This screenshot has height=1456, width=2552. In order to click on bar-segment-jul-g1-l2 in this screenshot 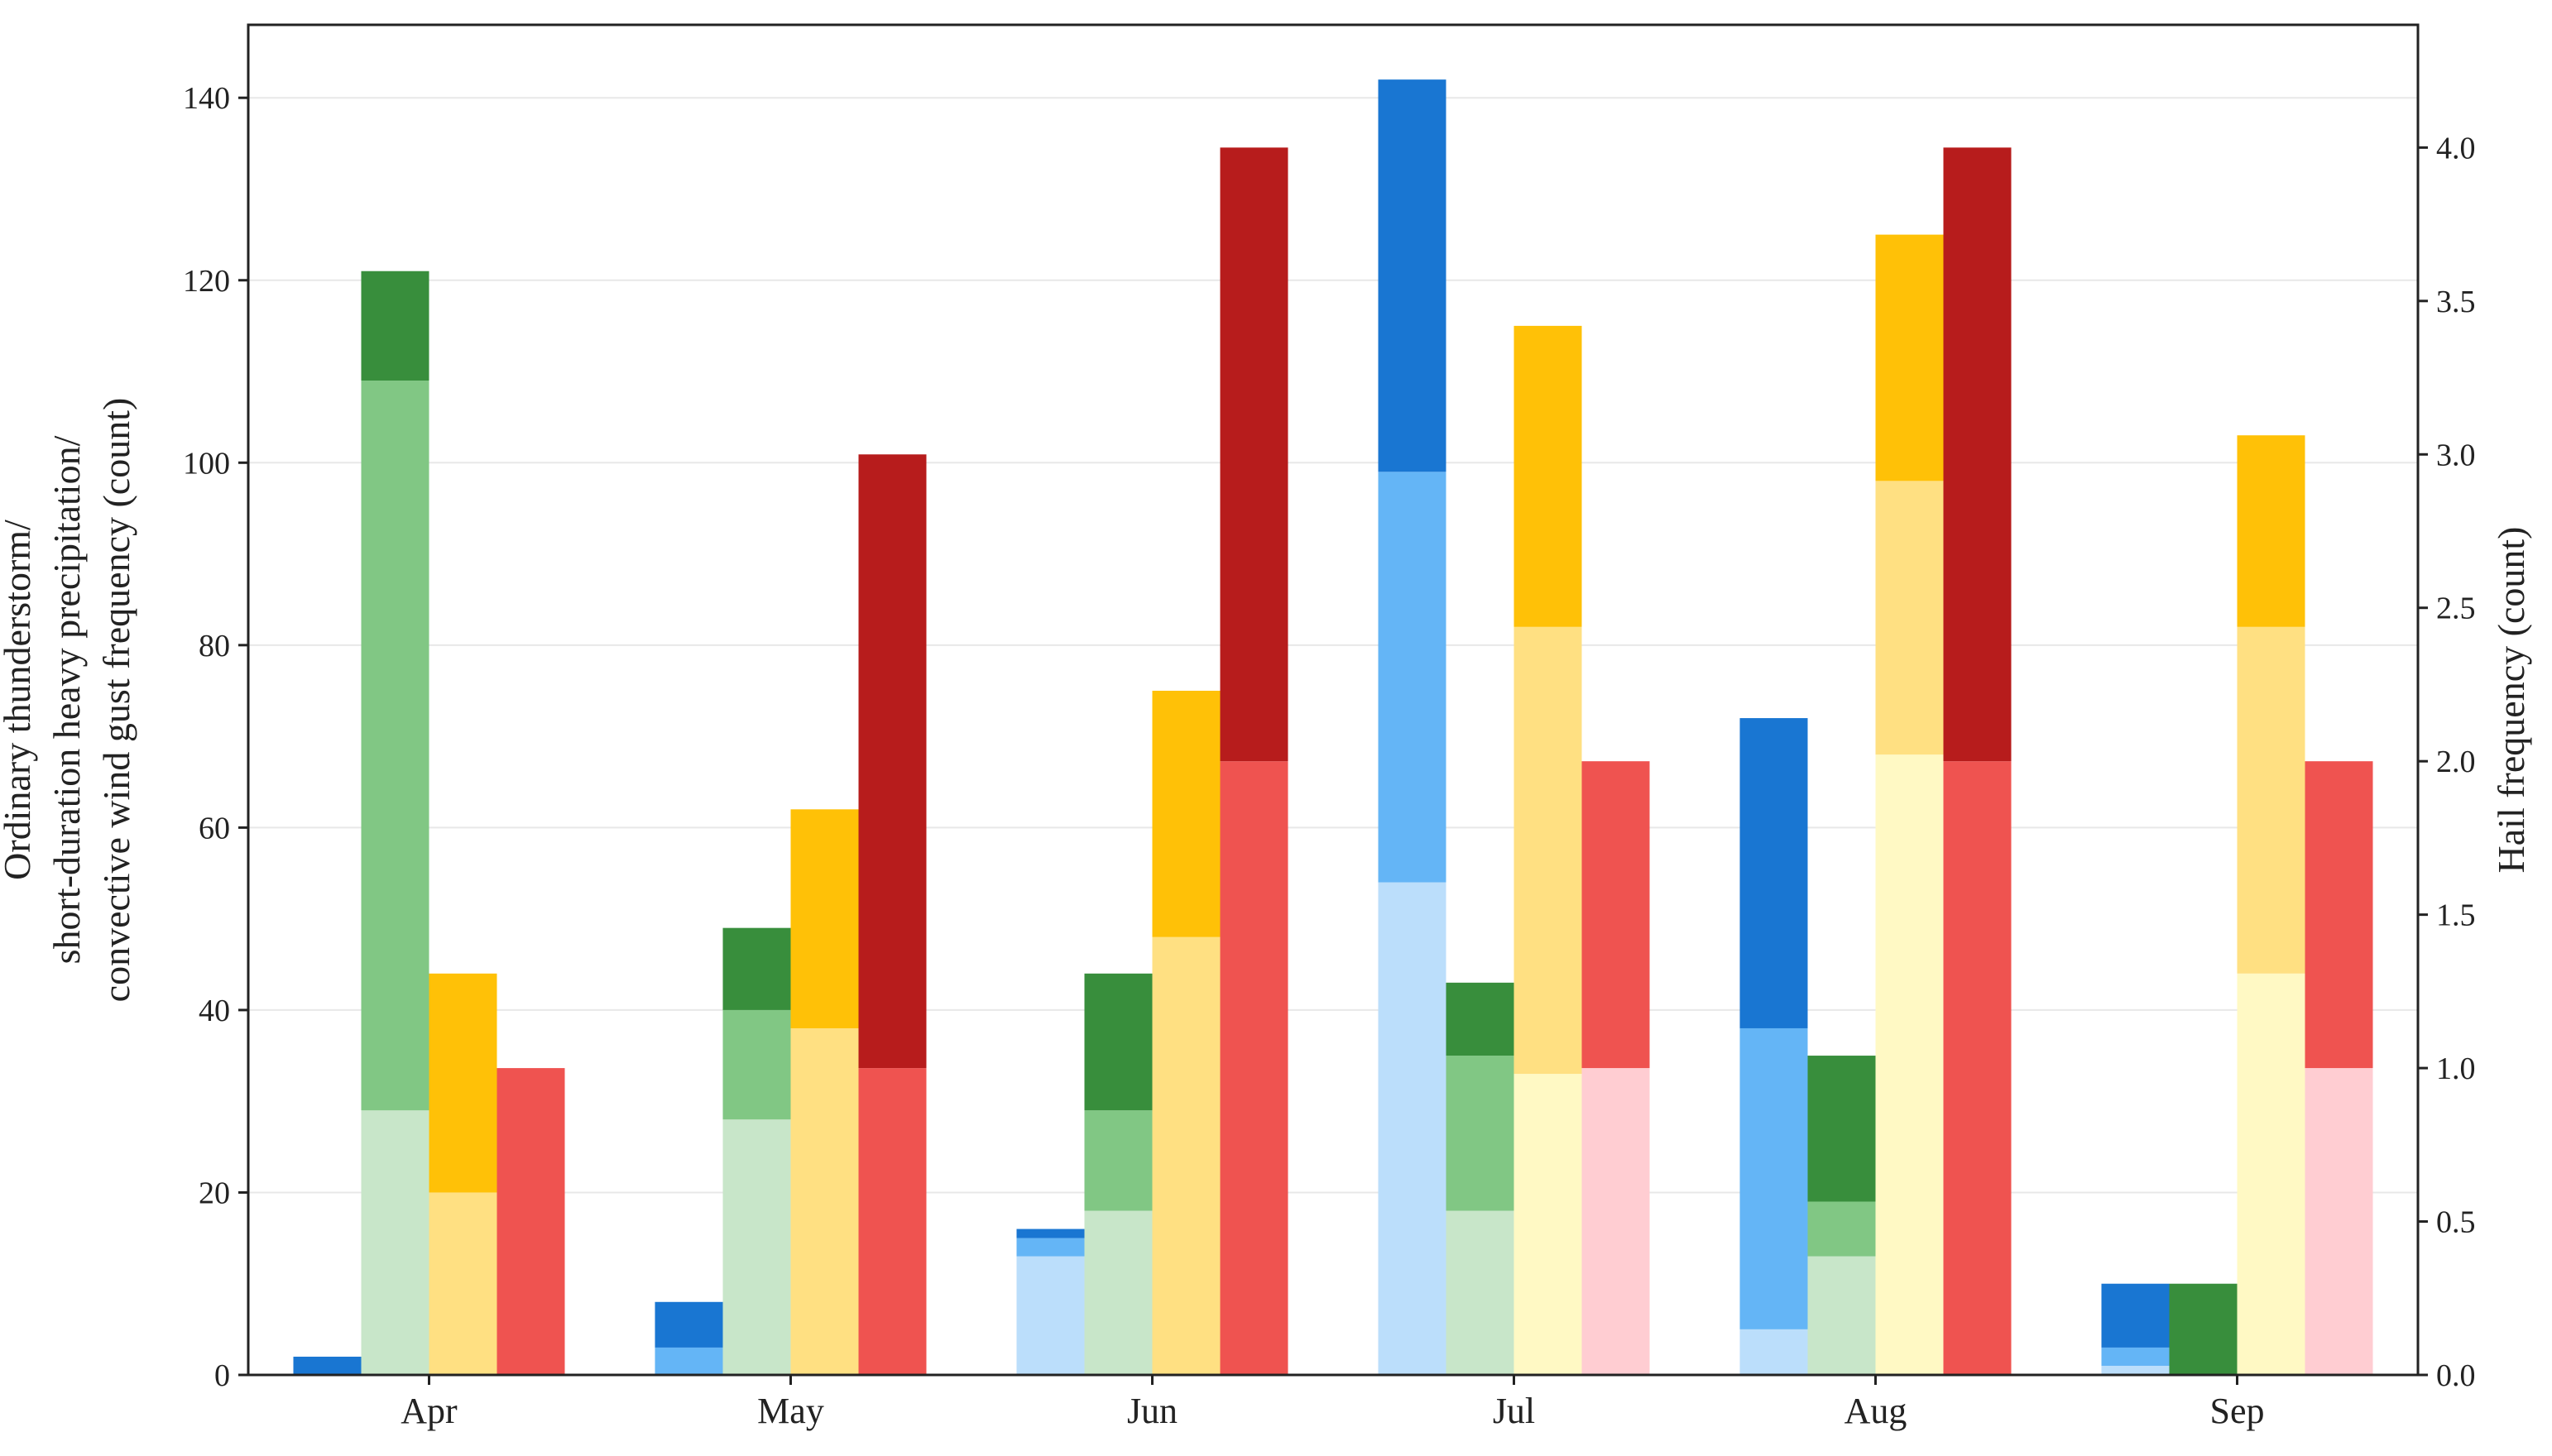, I will do `click(1412, 677)`.